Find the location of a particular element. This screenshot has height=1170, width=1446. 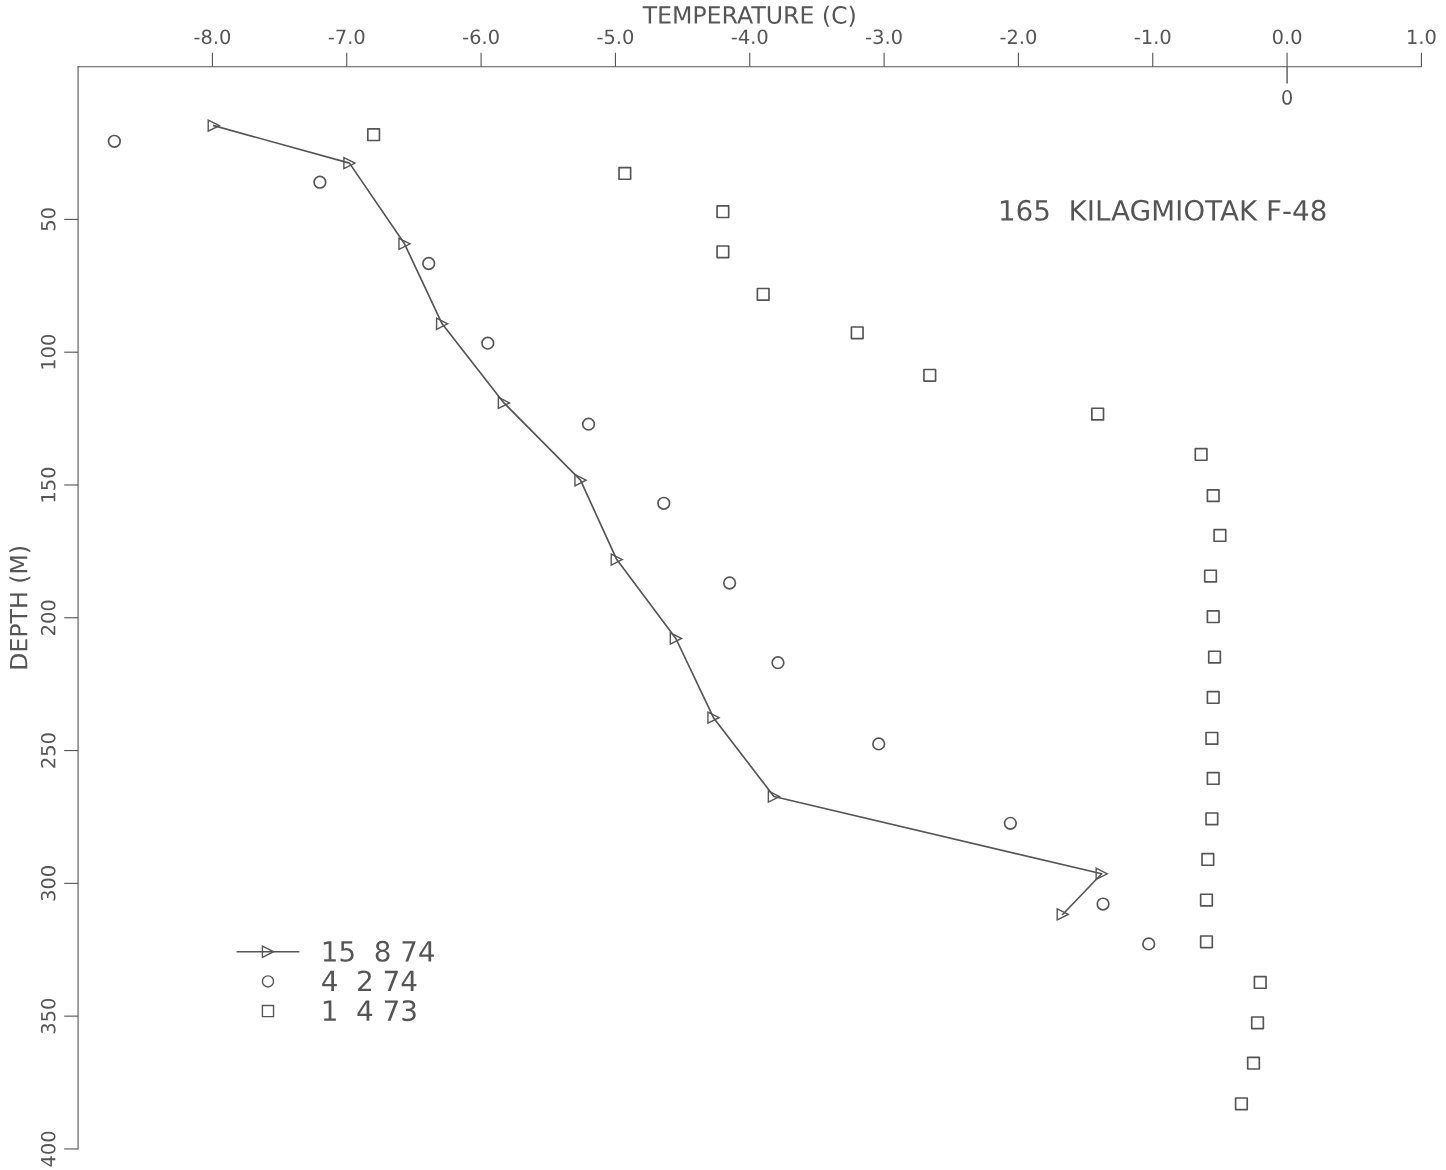

y-tick-label: 150 is located at coordinates (48, 484).